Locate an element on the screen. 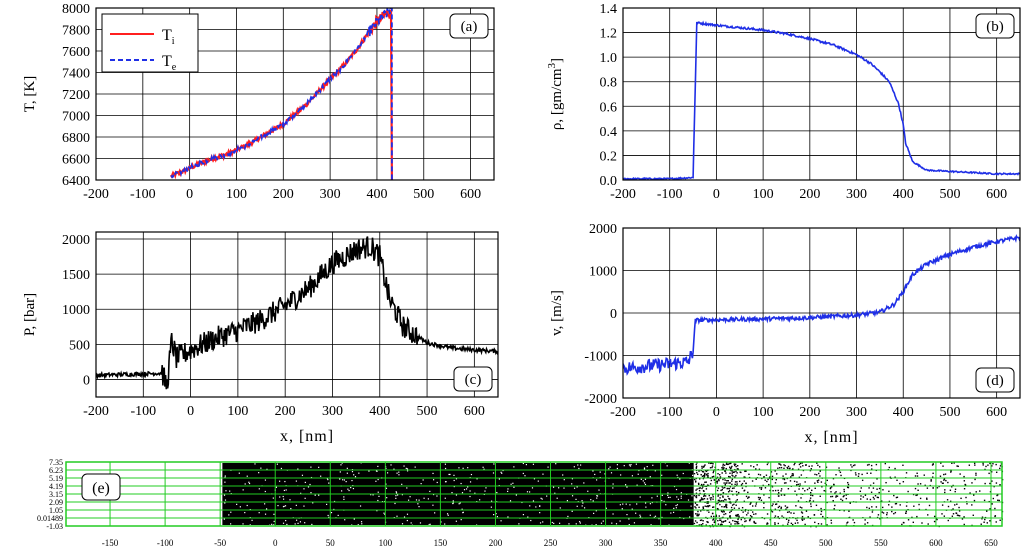  x-tick-label: -100 is located at coordinates (143, 411).